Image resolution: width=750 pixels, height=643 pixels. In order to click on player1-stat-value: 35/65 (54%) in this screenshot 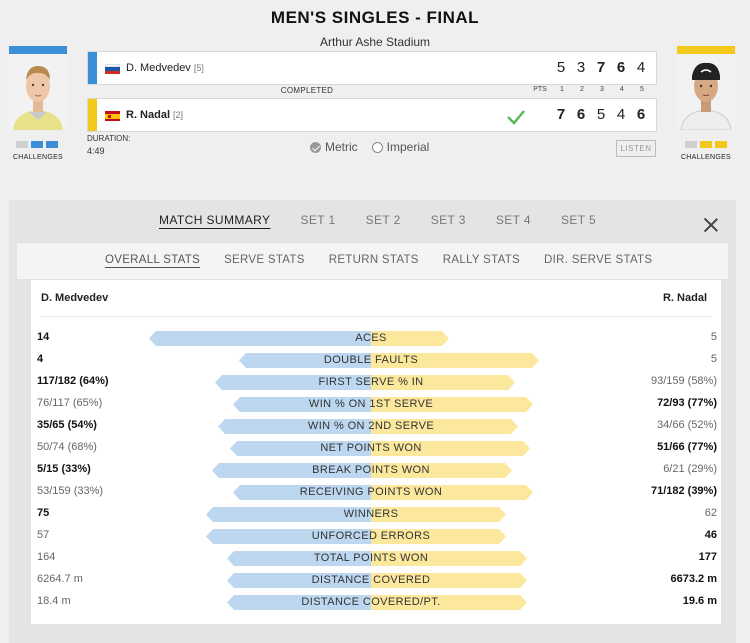, I will do `click(67, 425)`.